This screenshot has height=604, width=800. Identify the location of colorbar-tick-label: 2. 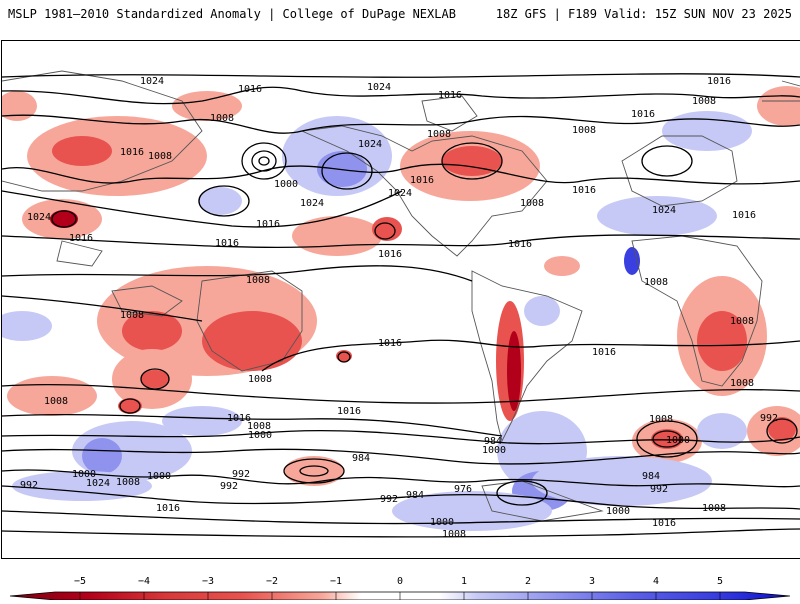
(528, 581).